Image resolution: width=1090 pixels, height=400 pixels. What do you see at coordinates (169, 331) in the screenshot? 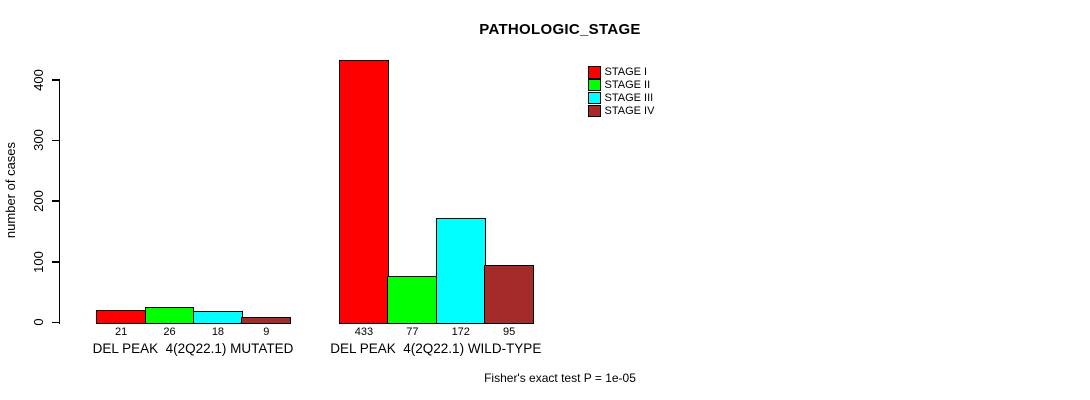
I see `bar-value-label: 26` at bounding box center [169, 331].